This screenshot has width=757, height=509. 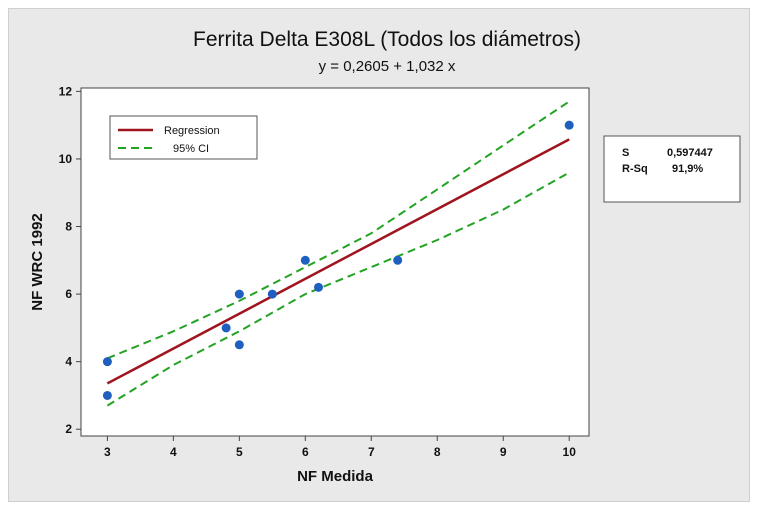 What do you see at coordinates (635, 169) in the screenshot?
I see `stats-rsq-label: R-Sq` at bounding box center [635, 169].